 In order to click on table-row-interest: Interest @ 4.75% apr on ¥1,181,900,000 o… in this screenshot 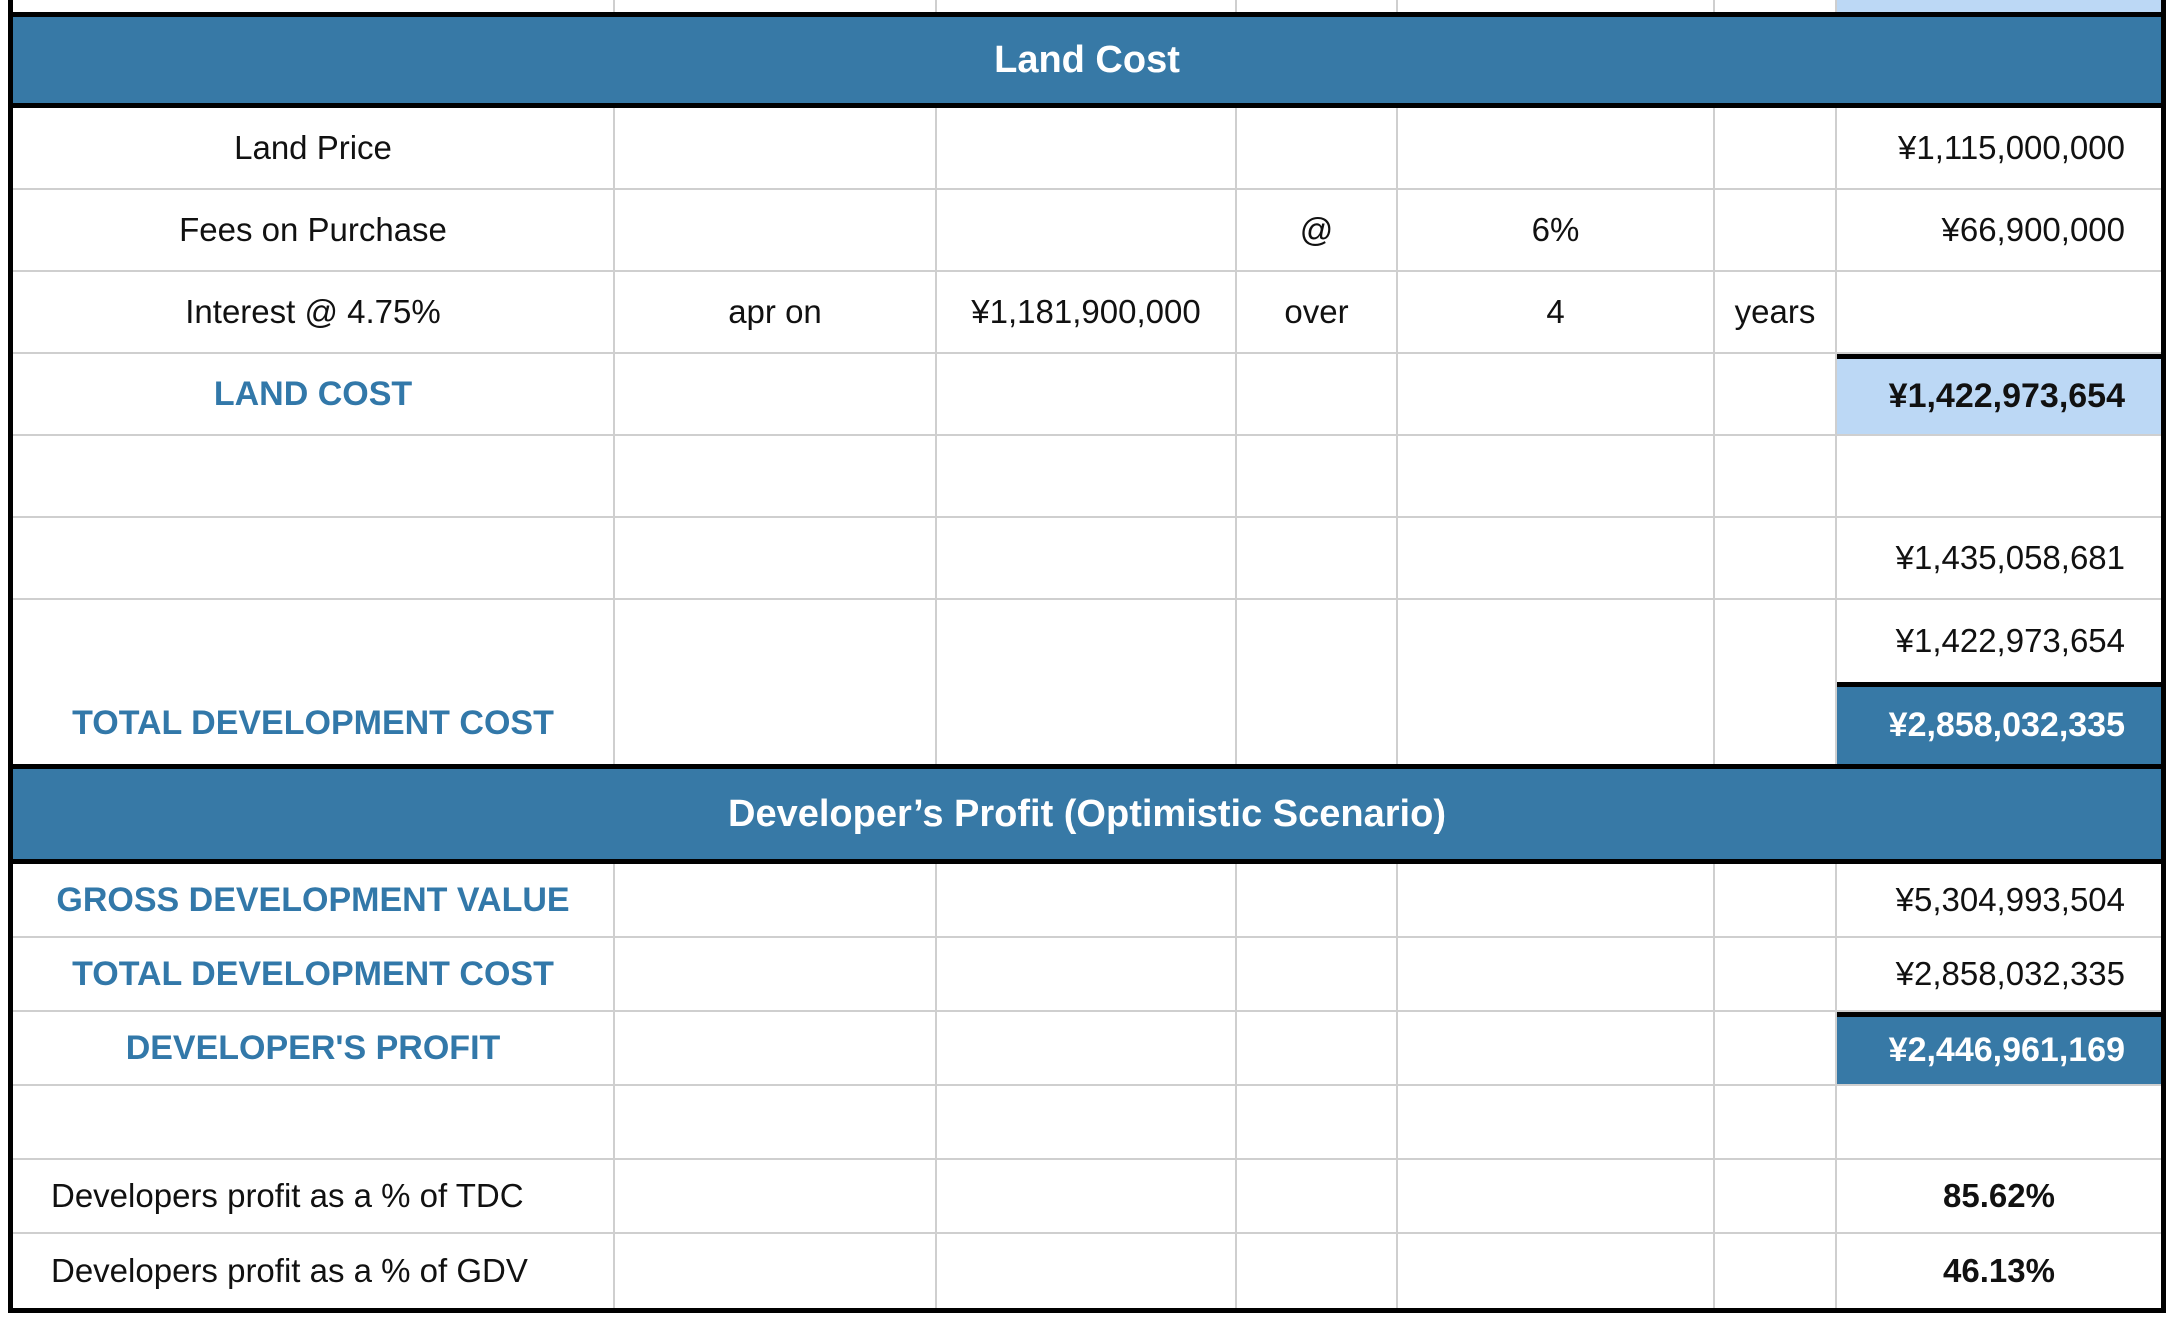, I will do `click(1087, 313)`.